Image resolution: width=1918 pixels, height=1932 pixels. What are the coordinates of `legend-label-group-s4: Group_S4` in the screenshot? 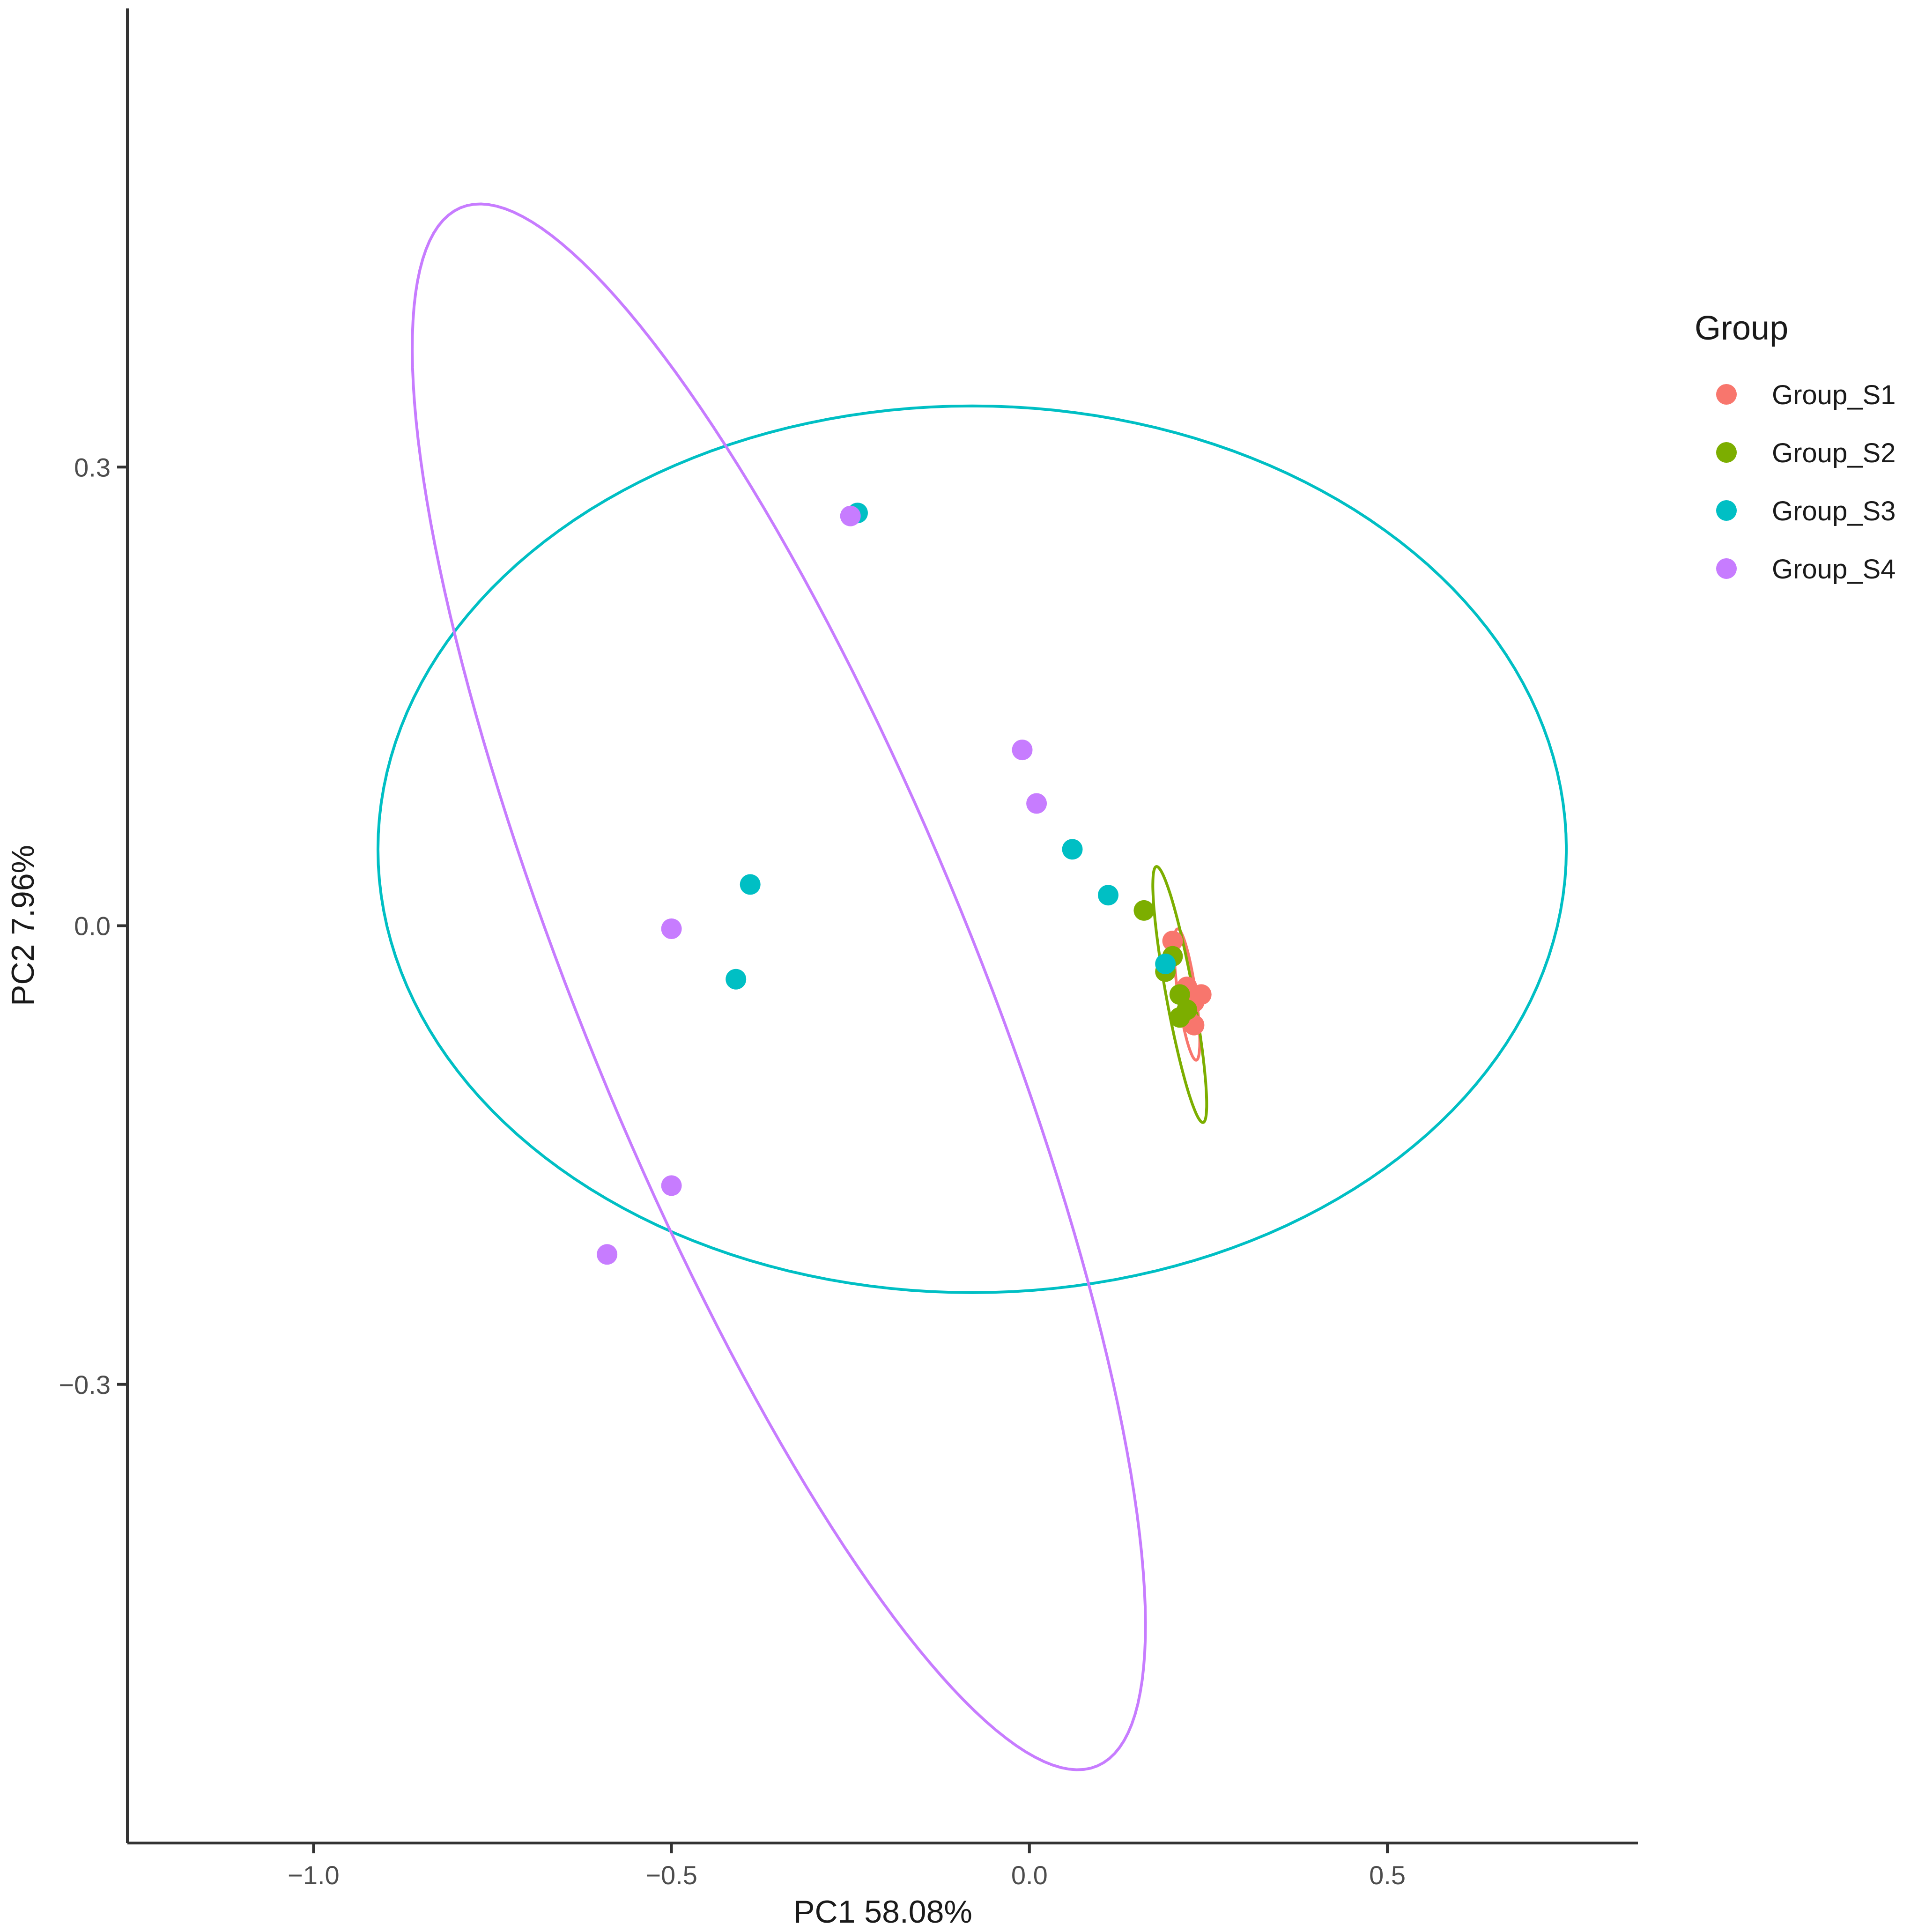 It's located at (1834, 569).